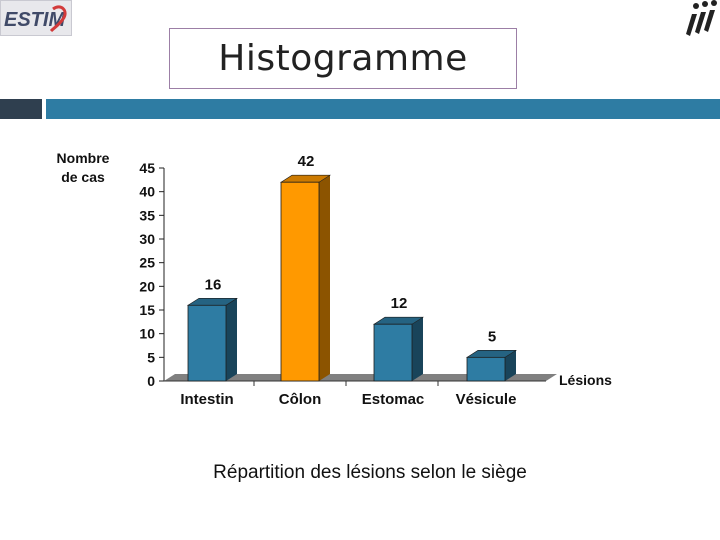 This screenshot has height=540, width=720. Describe the element at coordinates (585, 380) in the screenshot. I see `x-axis-label: Lésions` at that location.